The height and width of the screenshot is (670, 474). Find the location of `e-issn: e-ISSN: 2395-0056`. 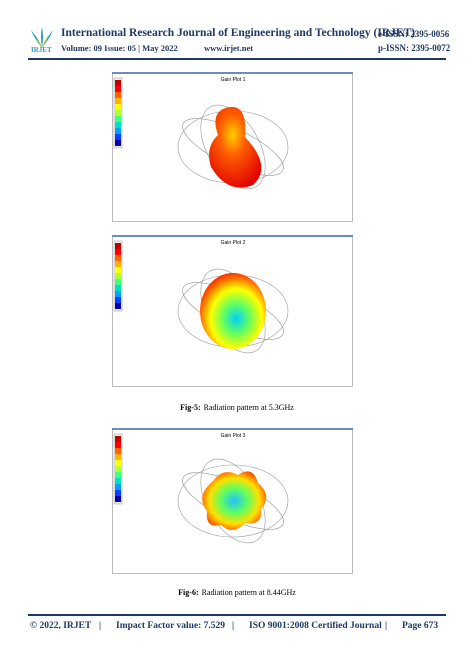

e-issn: e-ISSN: 2395-0056 is located at coordinates (414, 34).